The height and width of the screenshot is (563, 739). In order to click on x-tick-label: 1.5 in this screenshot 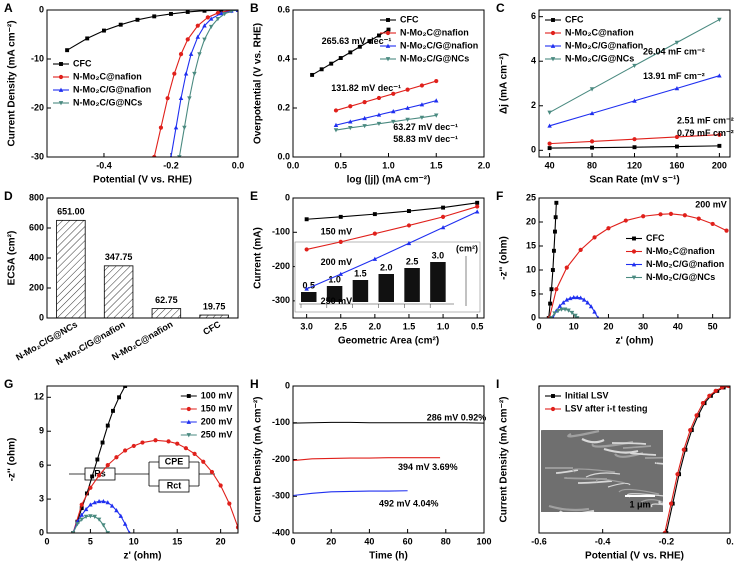, I will do `click(436, 165)`.